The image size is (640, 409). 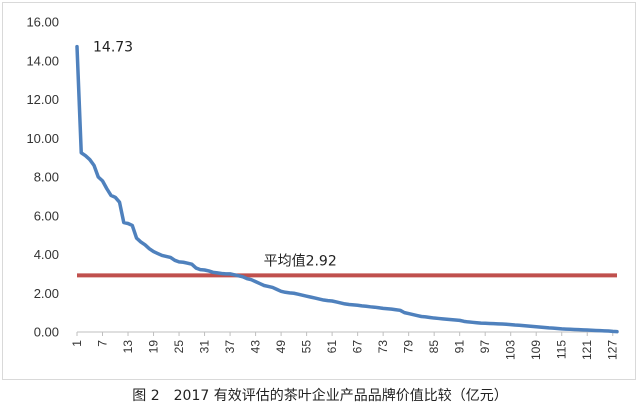 I want to click on x-tick-label: 61, so click(x=332, y=347).